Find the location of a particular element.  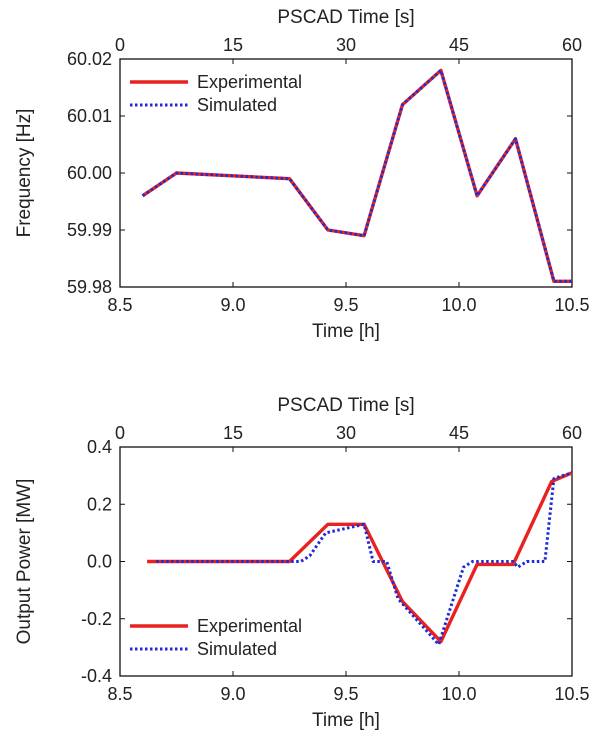

y-tick-label: 59.99 is located at coordinates (89, 230).